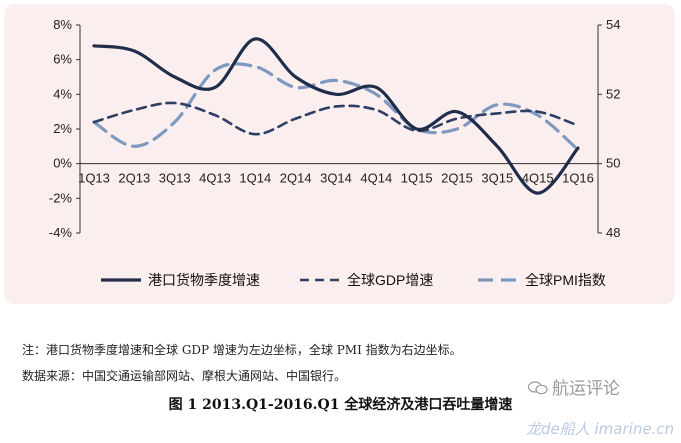 The height and width of the screenshot is (443, 681). What do you see at coordinates (600, 429) in the screenshot?
I see `watermark-text: 龙de船人 imarine.cn` at bounding box center [600, 429].